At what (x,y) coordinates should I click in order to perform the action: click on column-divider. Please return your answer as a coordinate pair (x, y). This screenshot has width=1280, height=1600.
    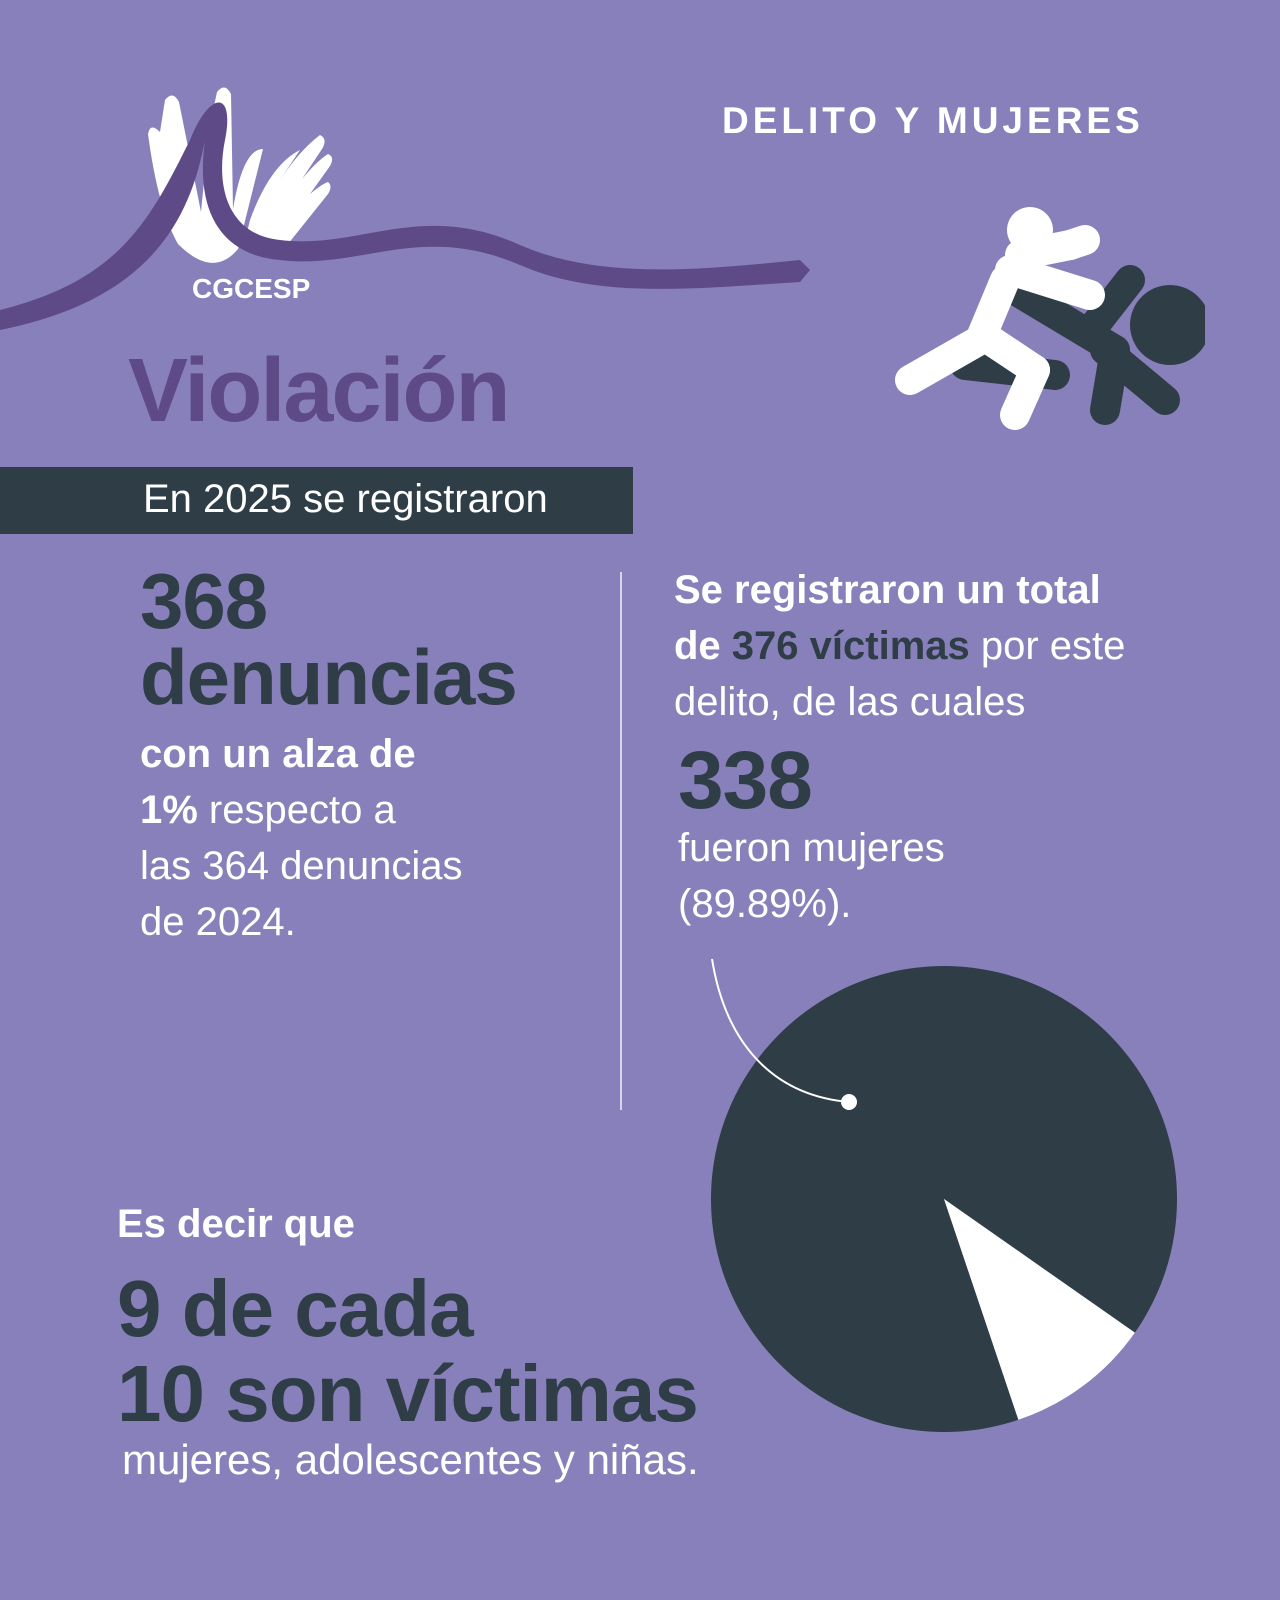
    Looking at the image, I should click on (621, 841).